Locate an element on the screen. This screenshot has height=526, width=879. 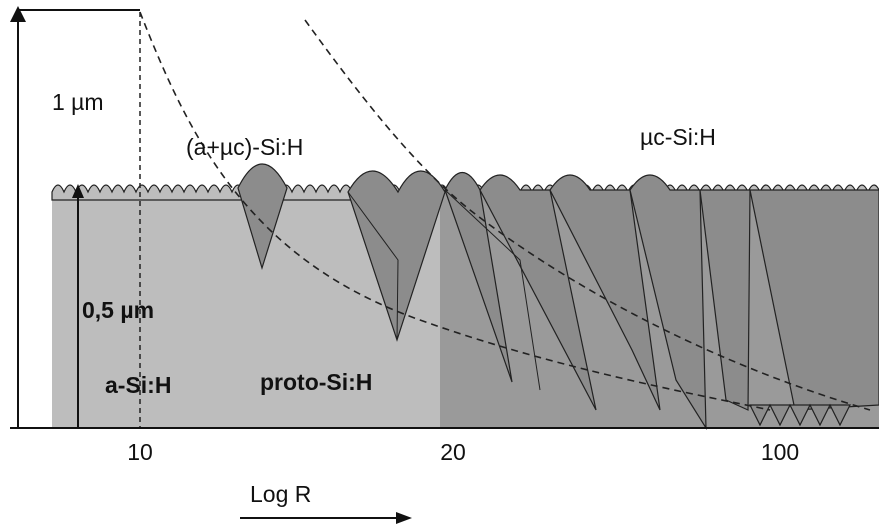
phase-label: µc-Si:H is located at coordinates (678, 137).